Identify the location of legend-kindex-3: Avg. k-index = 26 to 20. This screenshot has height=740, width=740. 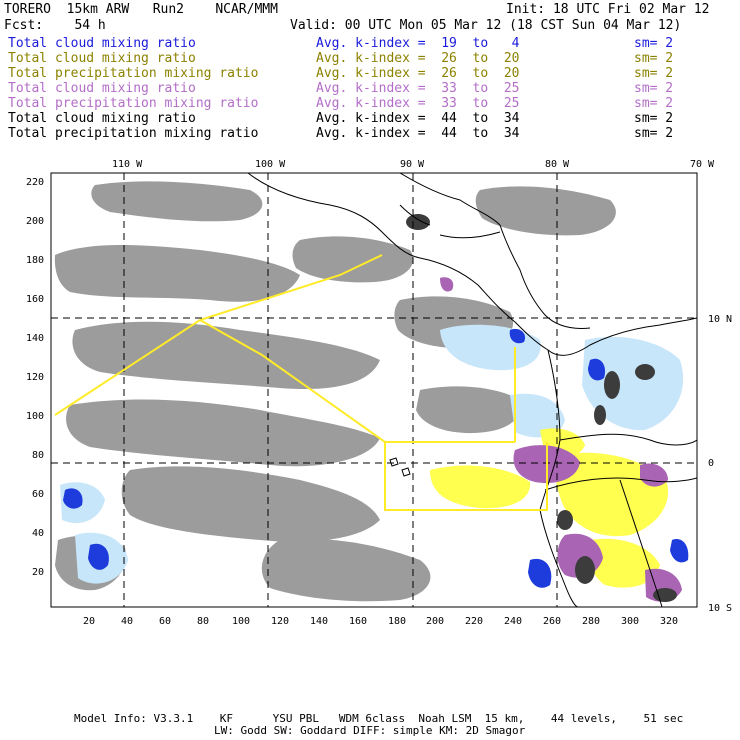
(418, 73).